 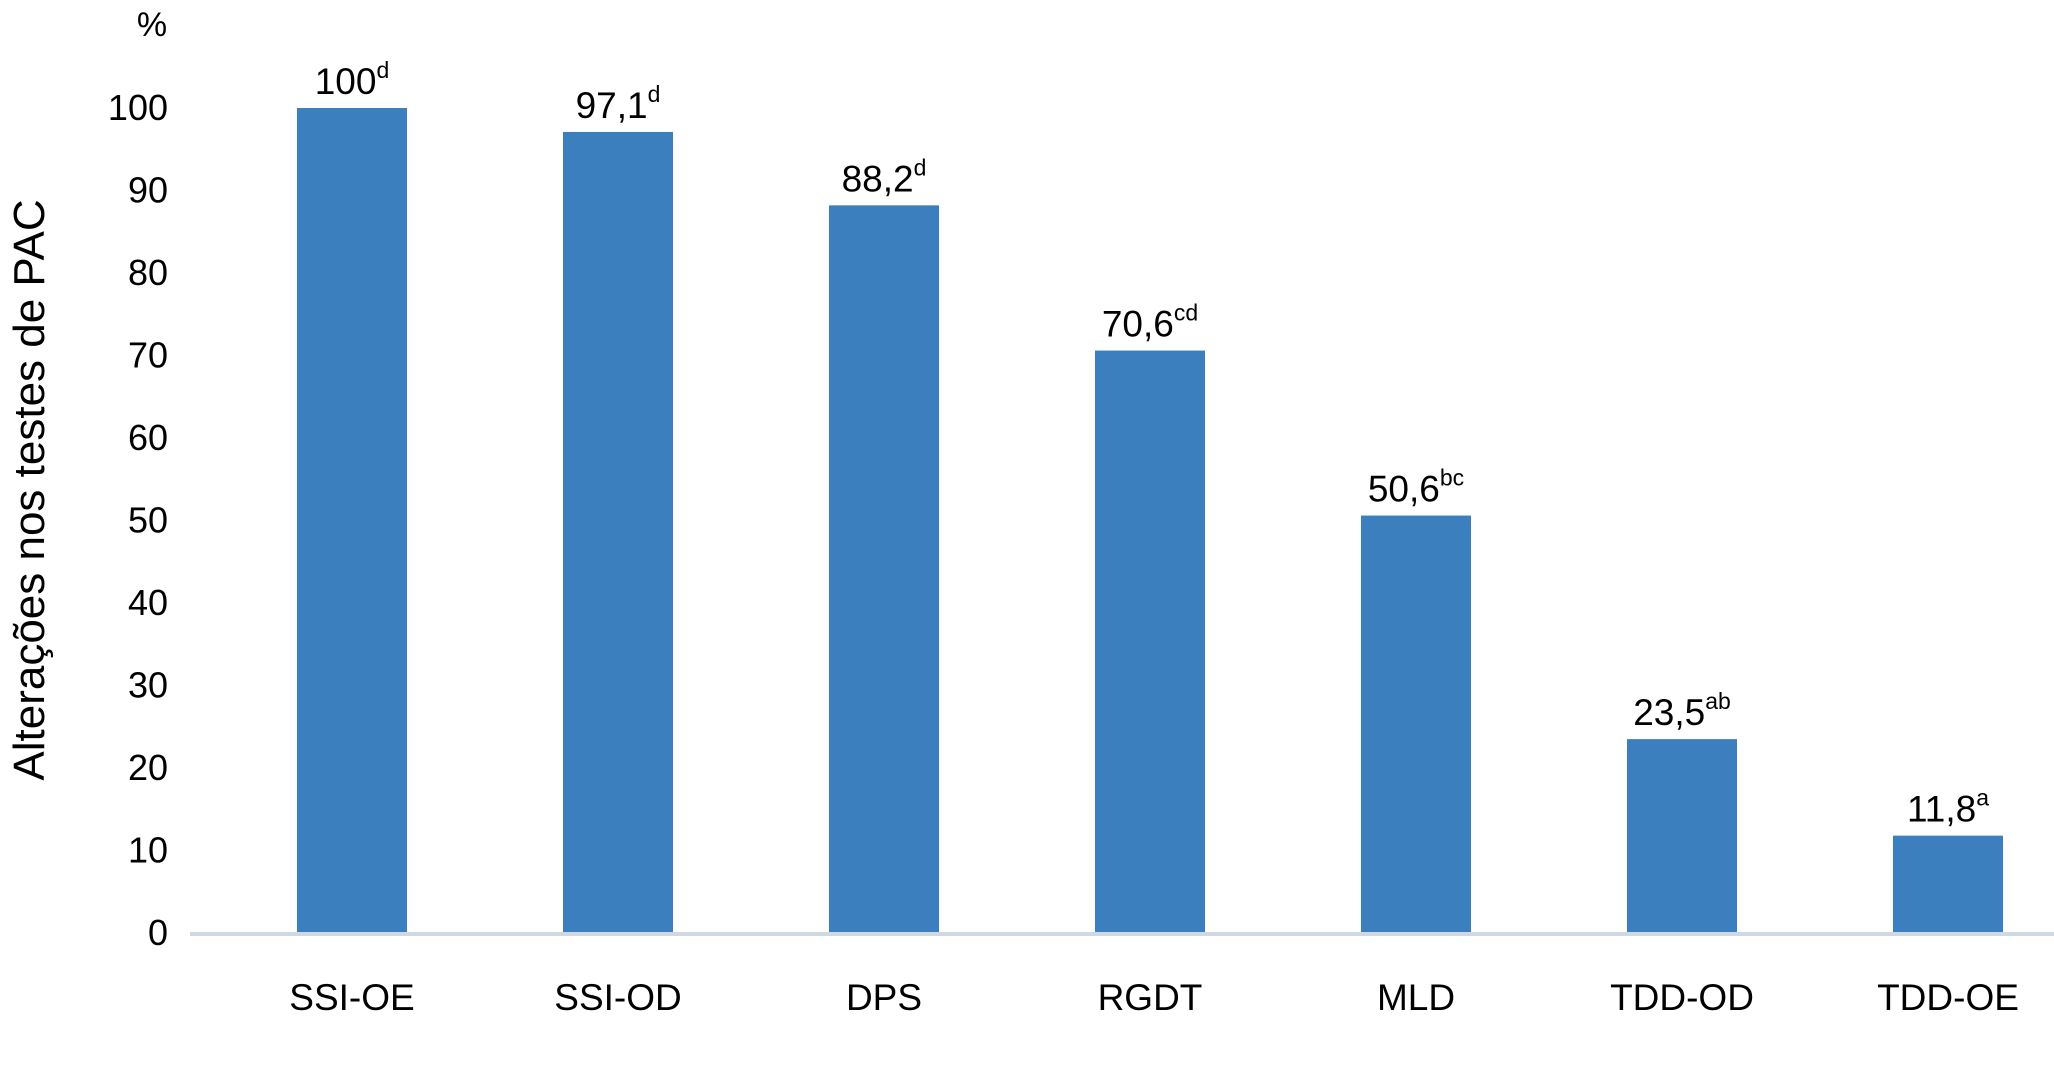 I want to click on y-tick-label: 20, so click(x=148, y=767).